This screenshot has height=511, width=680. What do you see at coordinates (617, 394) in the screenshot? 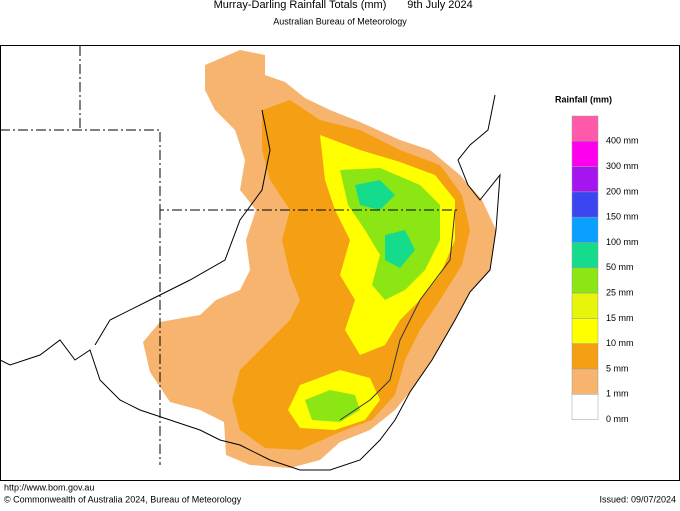
I see `legend-label: 1 mm` at bounding box center [617, 394].